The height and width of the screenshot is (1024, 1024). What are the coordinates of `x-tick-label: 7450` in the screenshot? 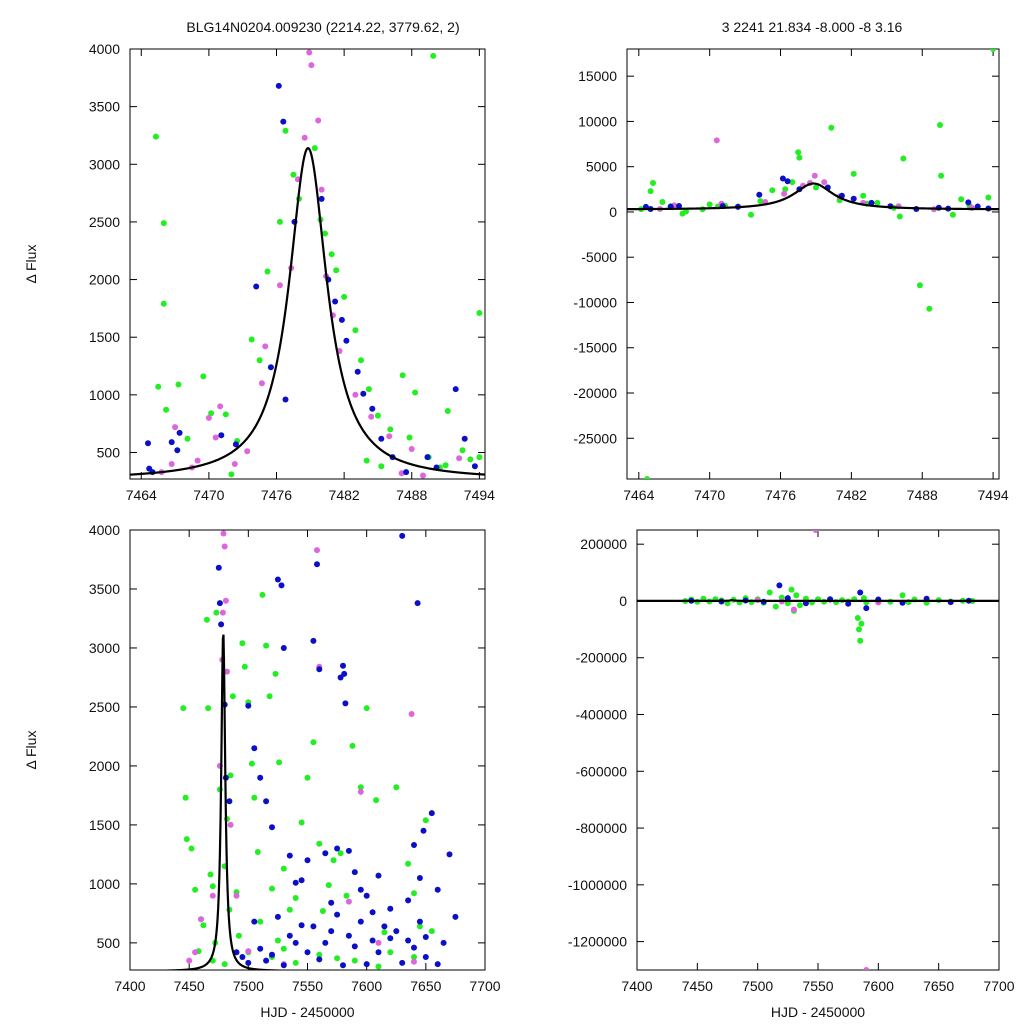 It's located at (697, 986).